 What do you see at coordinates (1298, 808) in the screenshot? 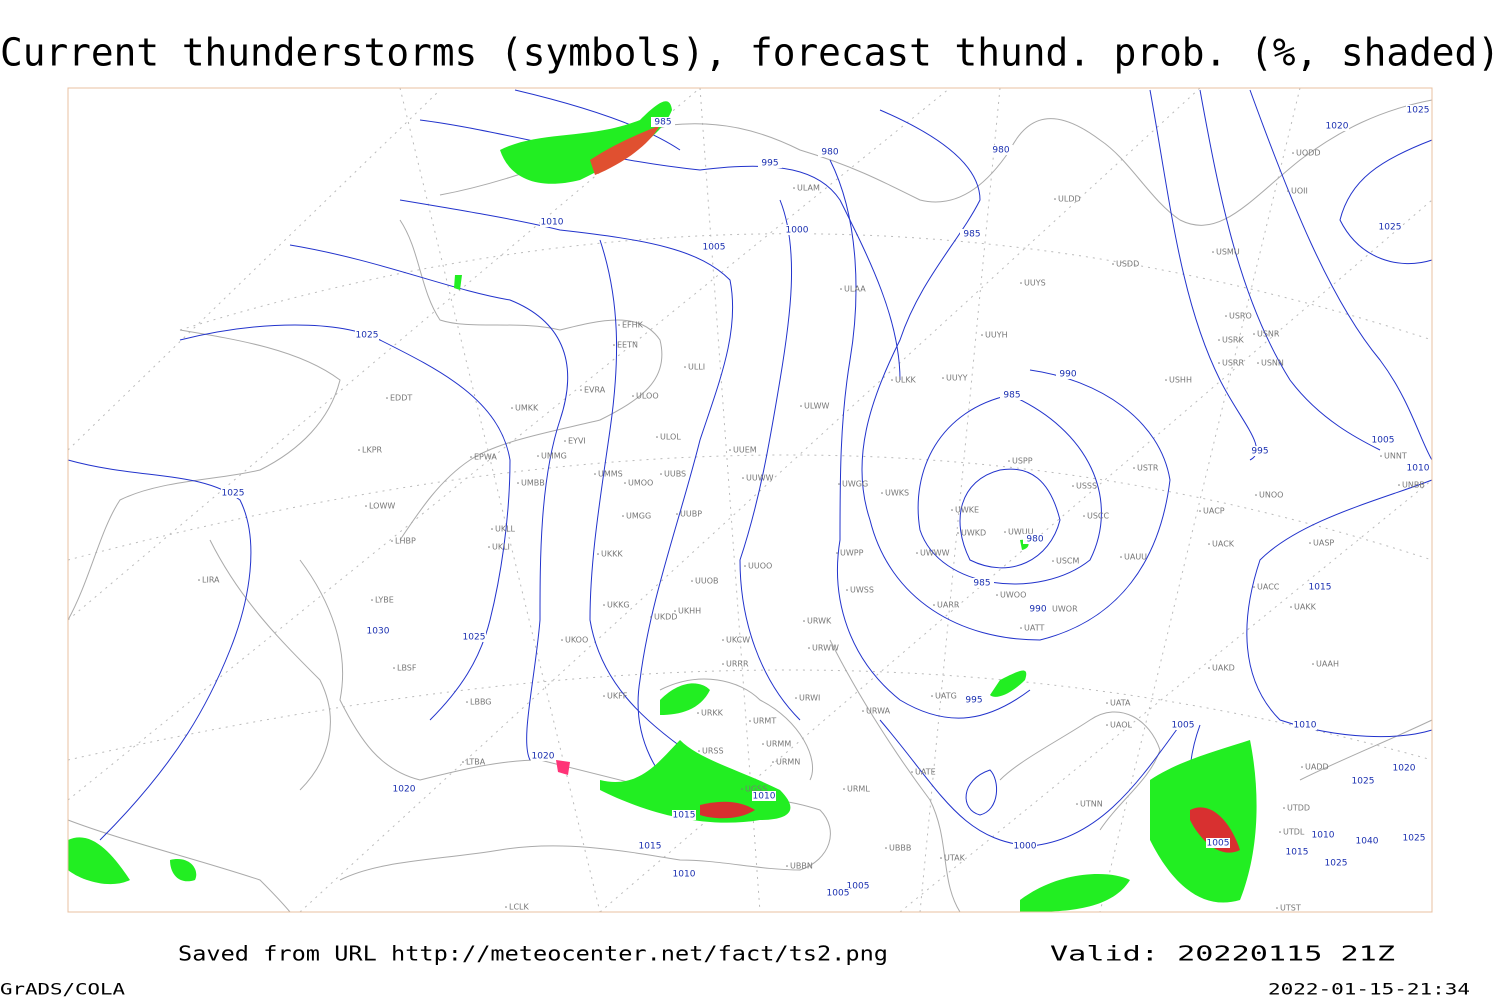
I see `station-code: UTDD` at bounding box center [1298, 808].